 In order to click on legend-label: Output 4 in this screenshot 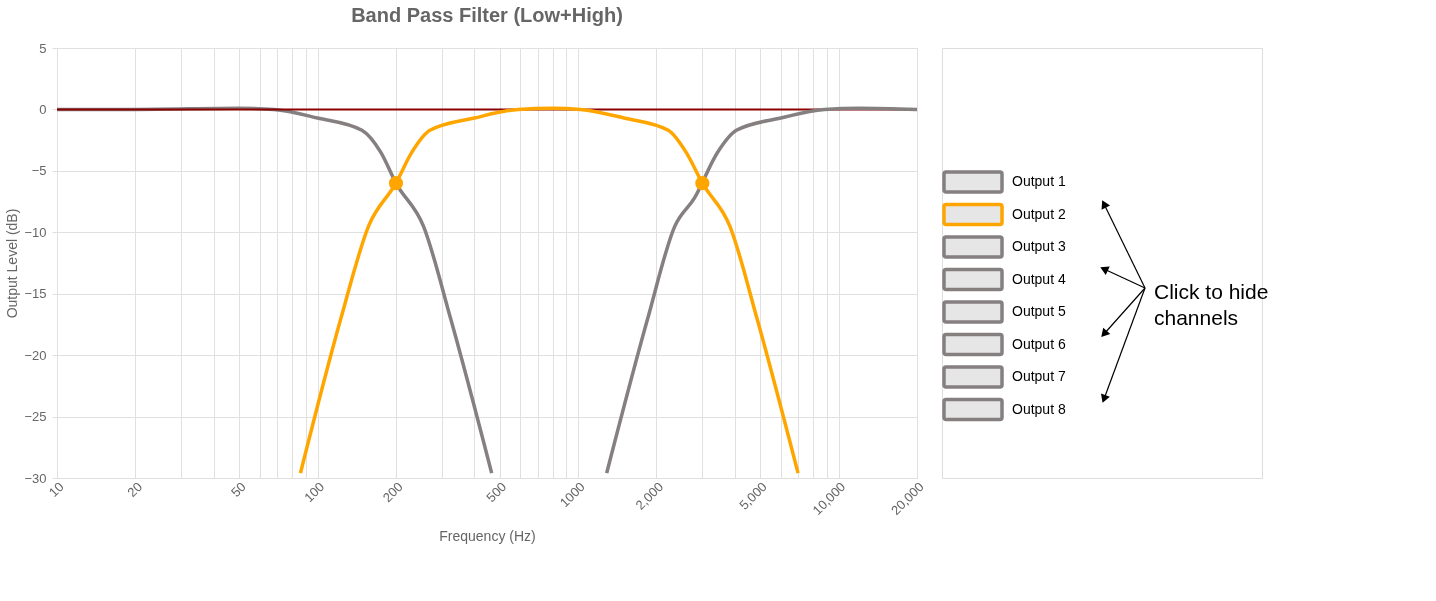, I will do `click(1039, 278)`.